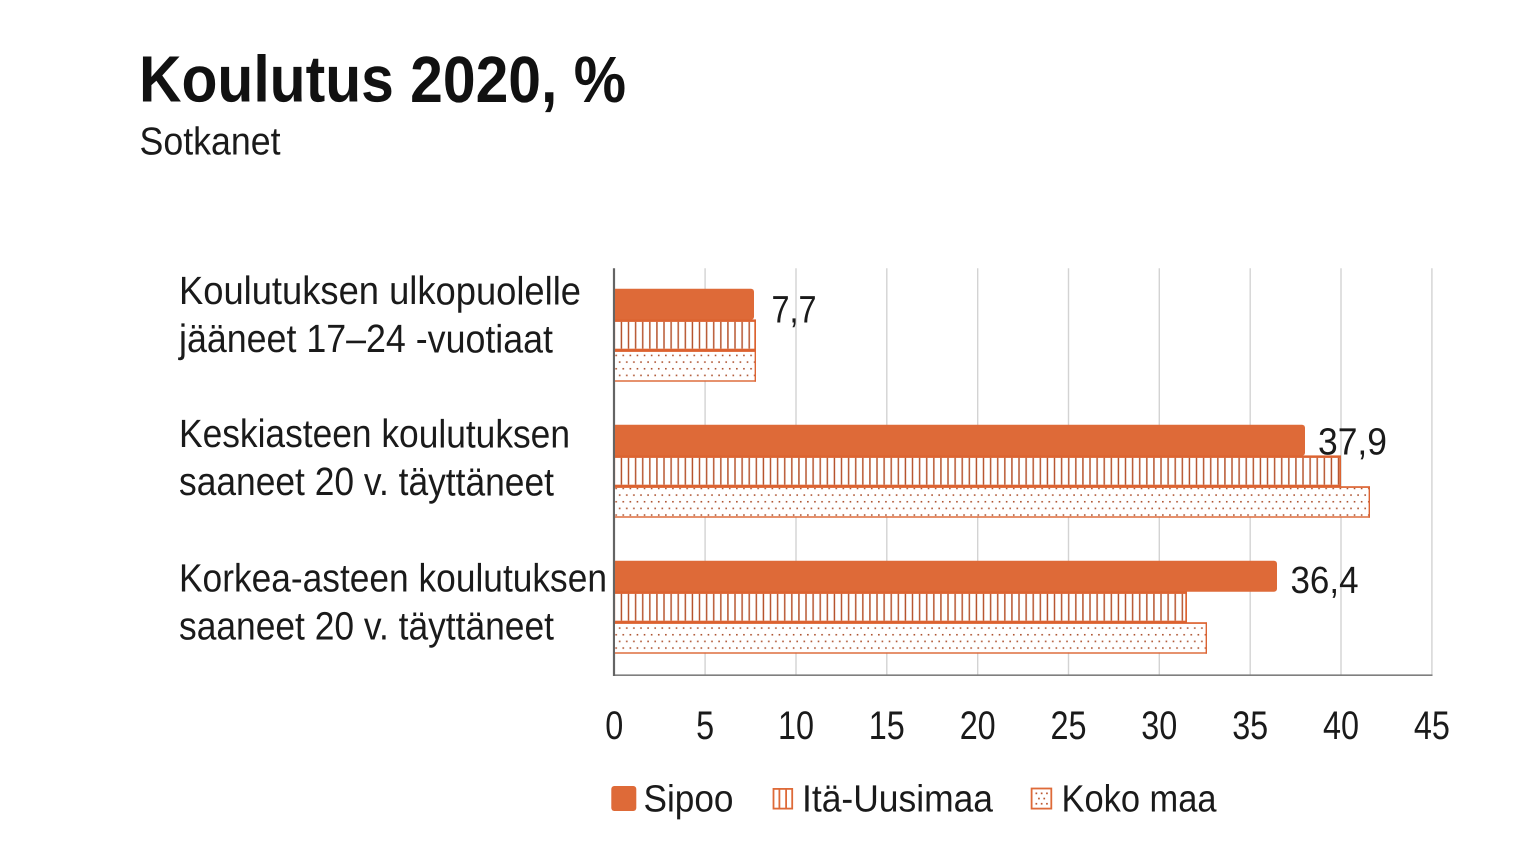  Describe the element at coordinates (796, 726) in the screenshot. I see `svg-text: 10` at that location.